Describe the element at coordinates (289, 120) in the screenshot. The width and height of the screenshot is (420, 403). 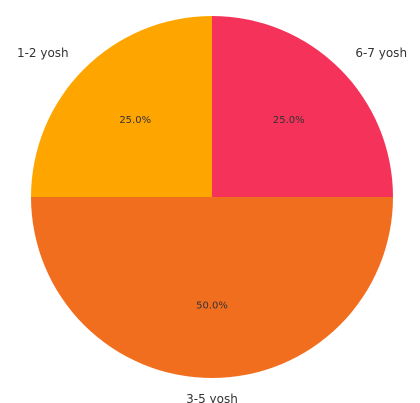
I see `pie-percent-label-1: 25.0%` at that location.